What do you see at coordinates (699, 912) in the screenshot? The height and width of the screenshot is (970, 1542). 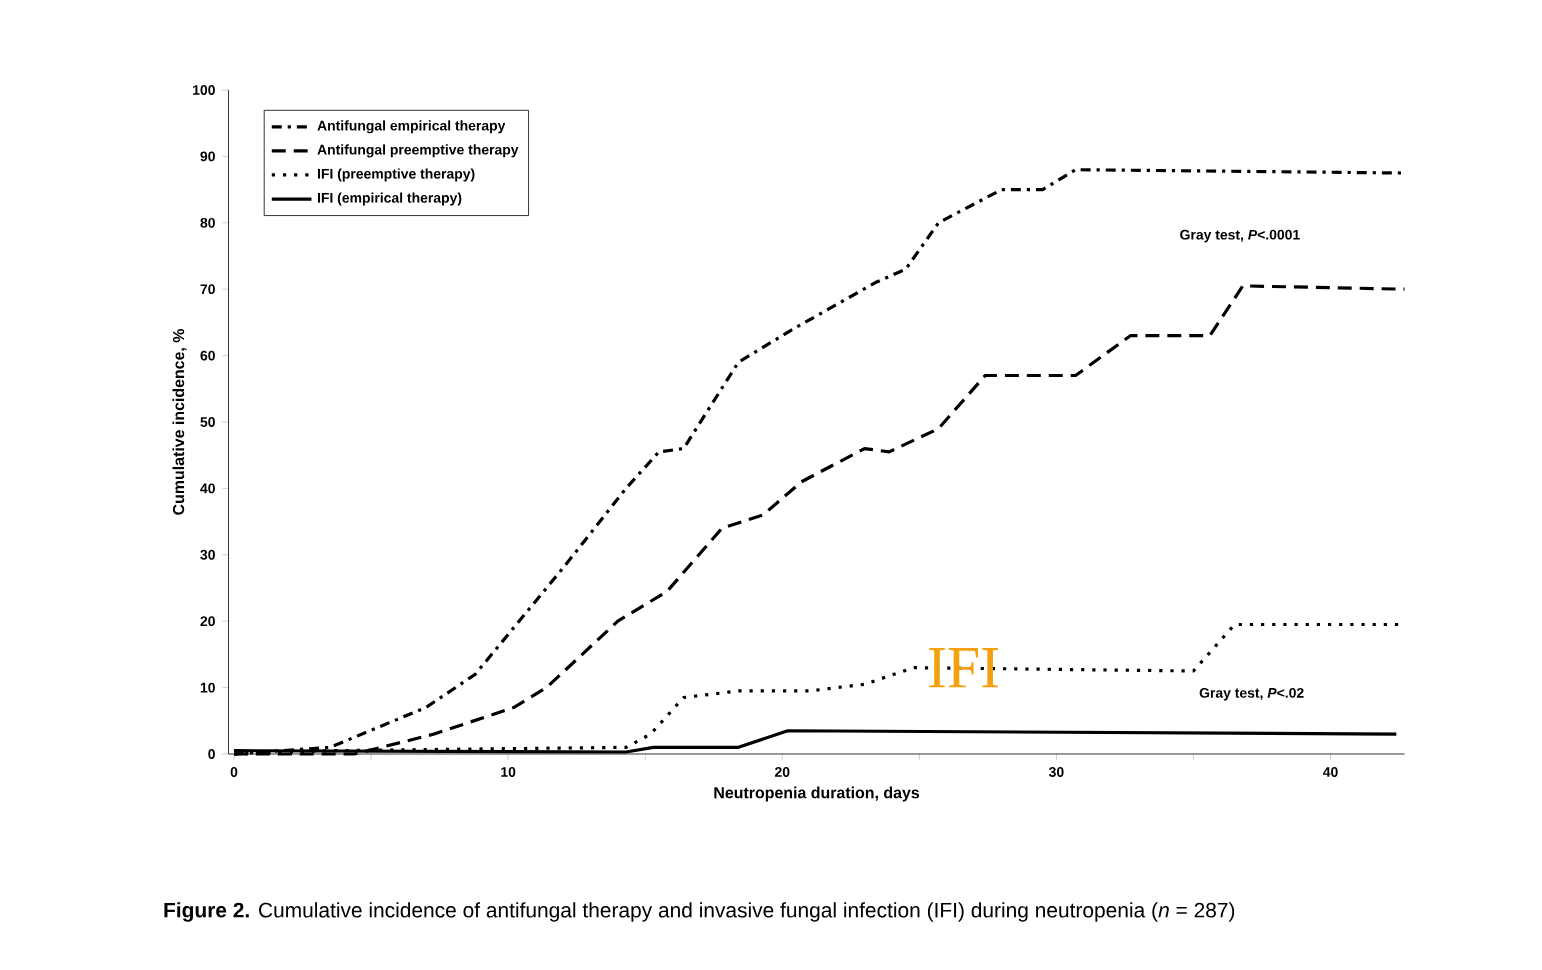 I see `text: Figure 2. Cumulative incidence of antifungal therapy and invasive fungal infection (IFI) during neutropenia (n = 287)` at bounding box center [699, 912].